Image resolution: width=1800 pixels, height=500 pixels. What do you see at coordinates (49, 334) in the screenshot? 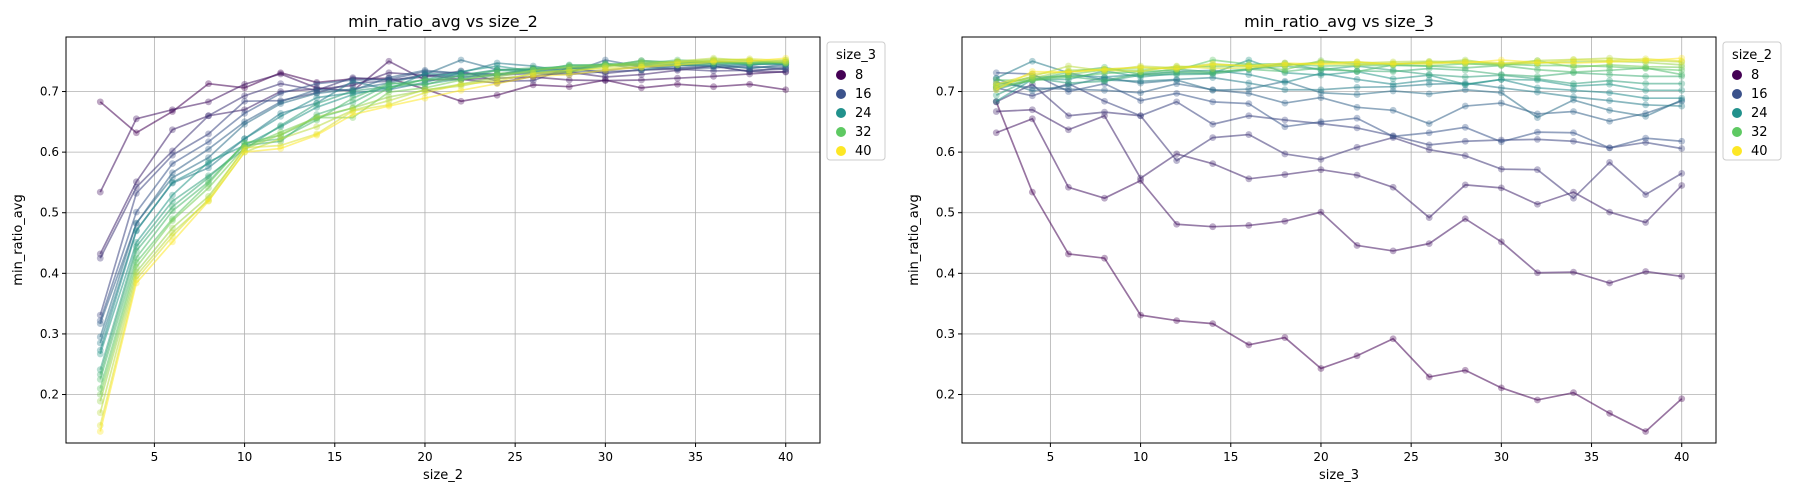
I see `chart1-y-tick-label: 0.3` at bounding box center [49, 334].